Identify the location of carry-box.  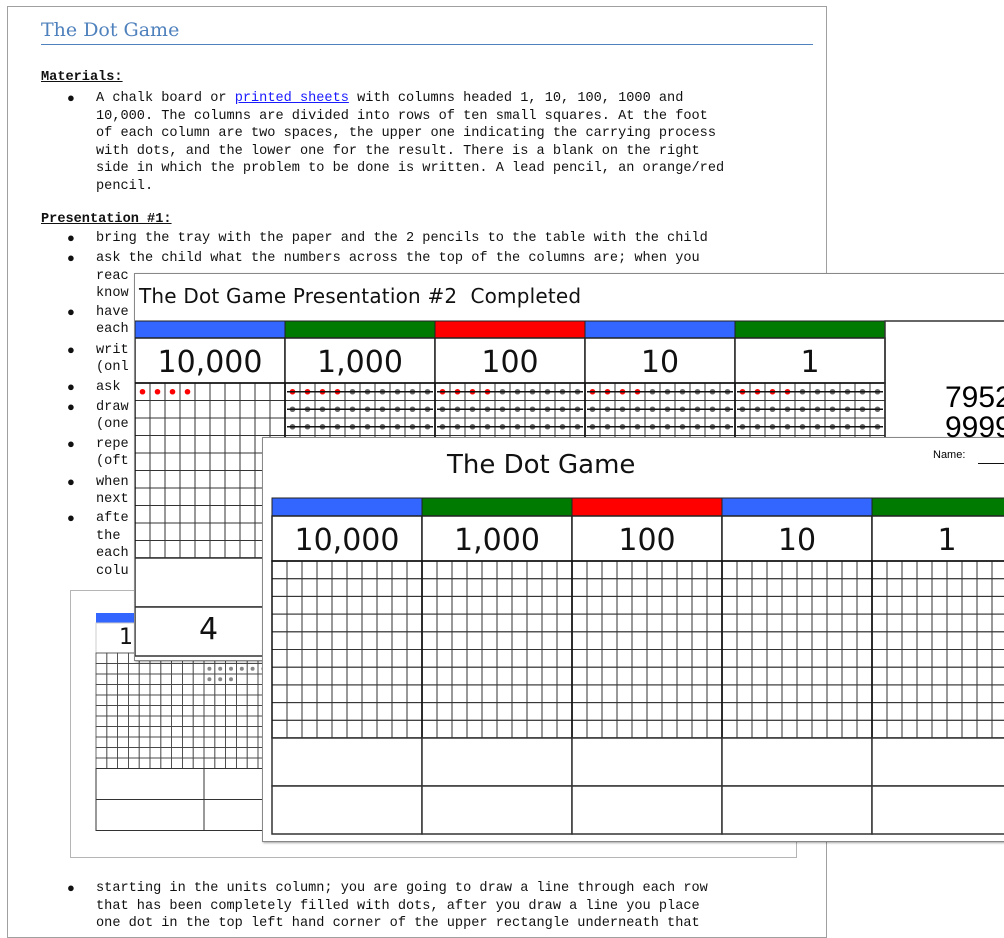
(797, 762).